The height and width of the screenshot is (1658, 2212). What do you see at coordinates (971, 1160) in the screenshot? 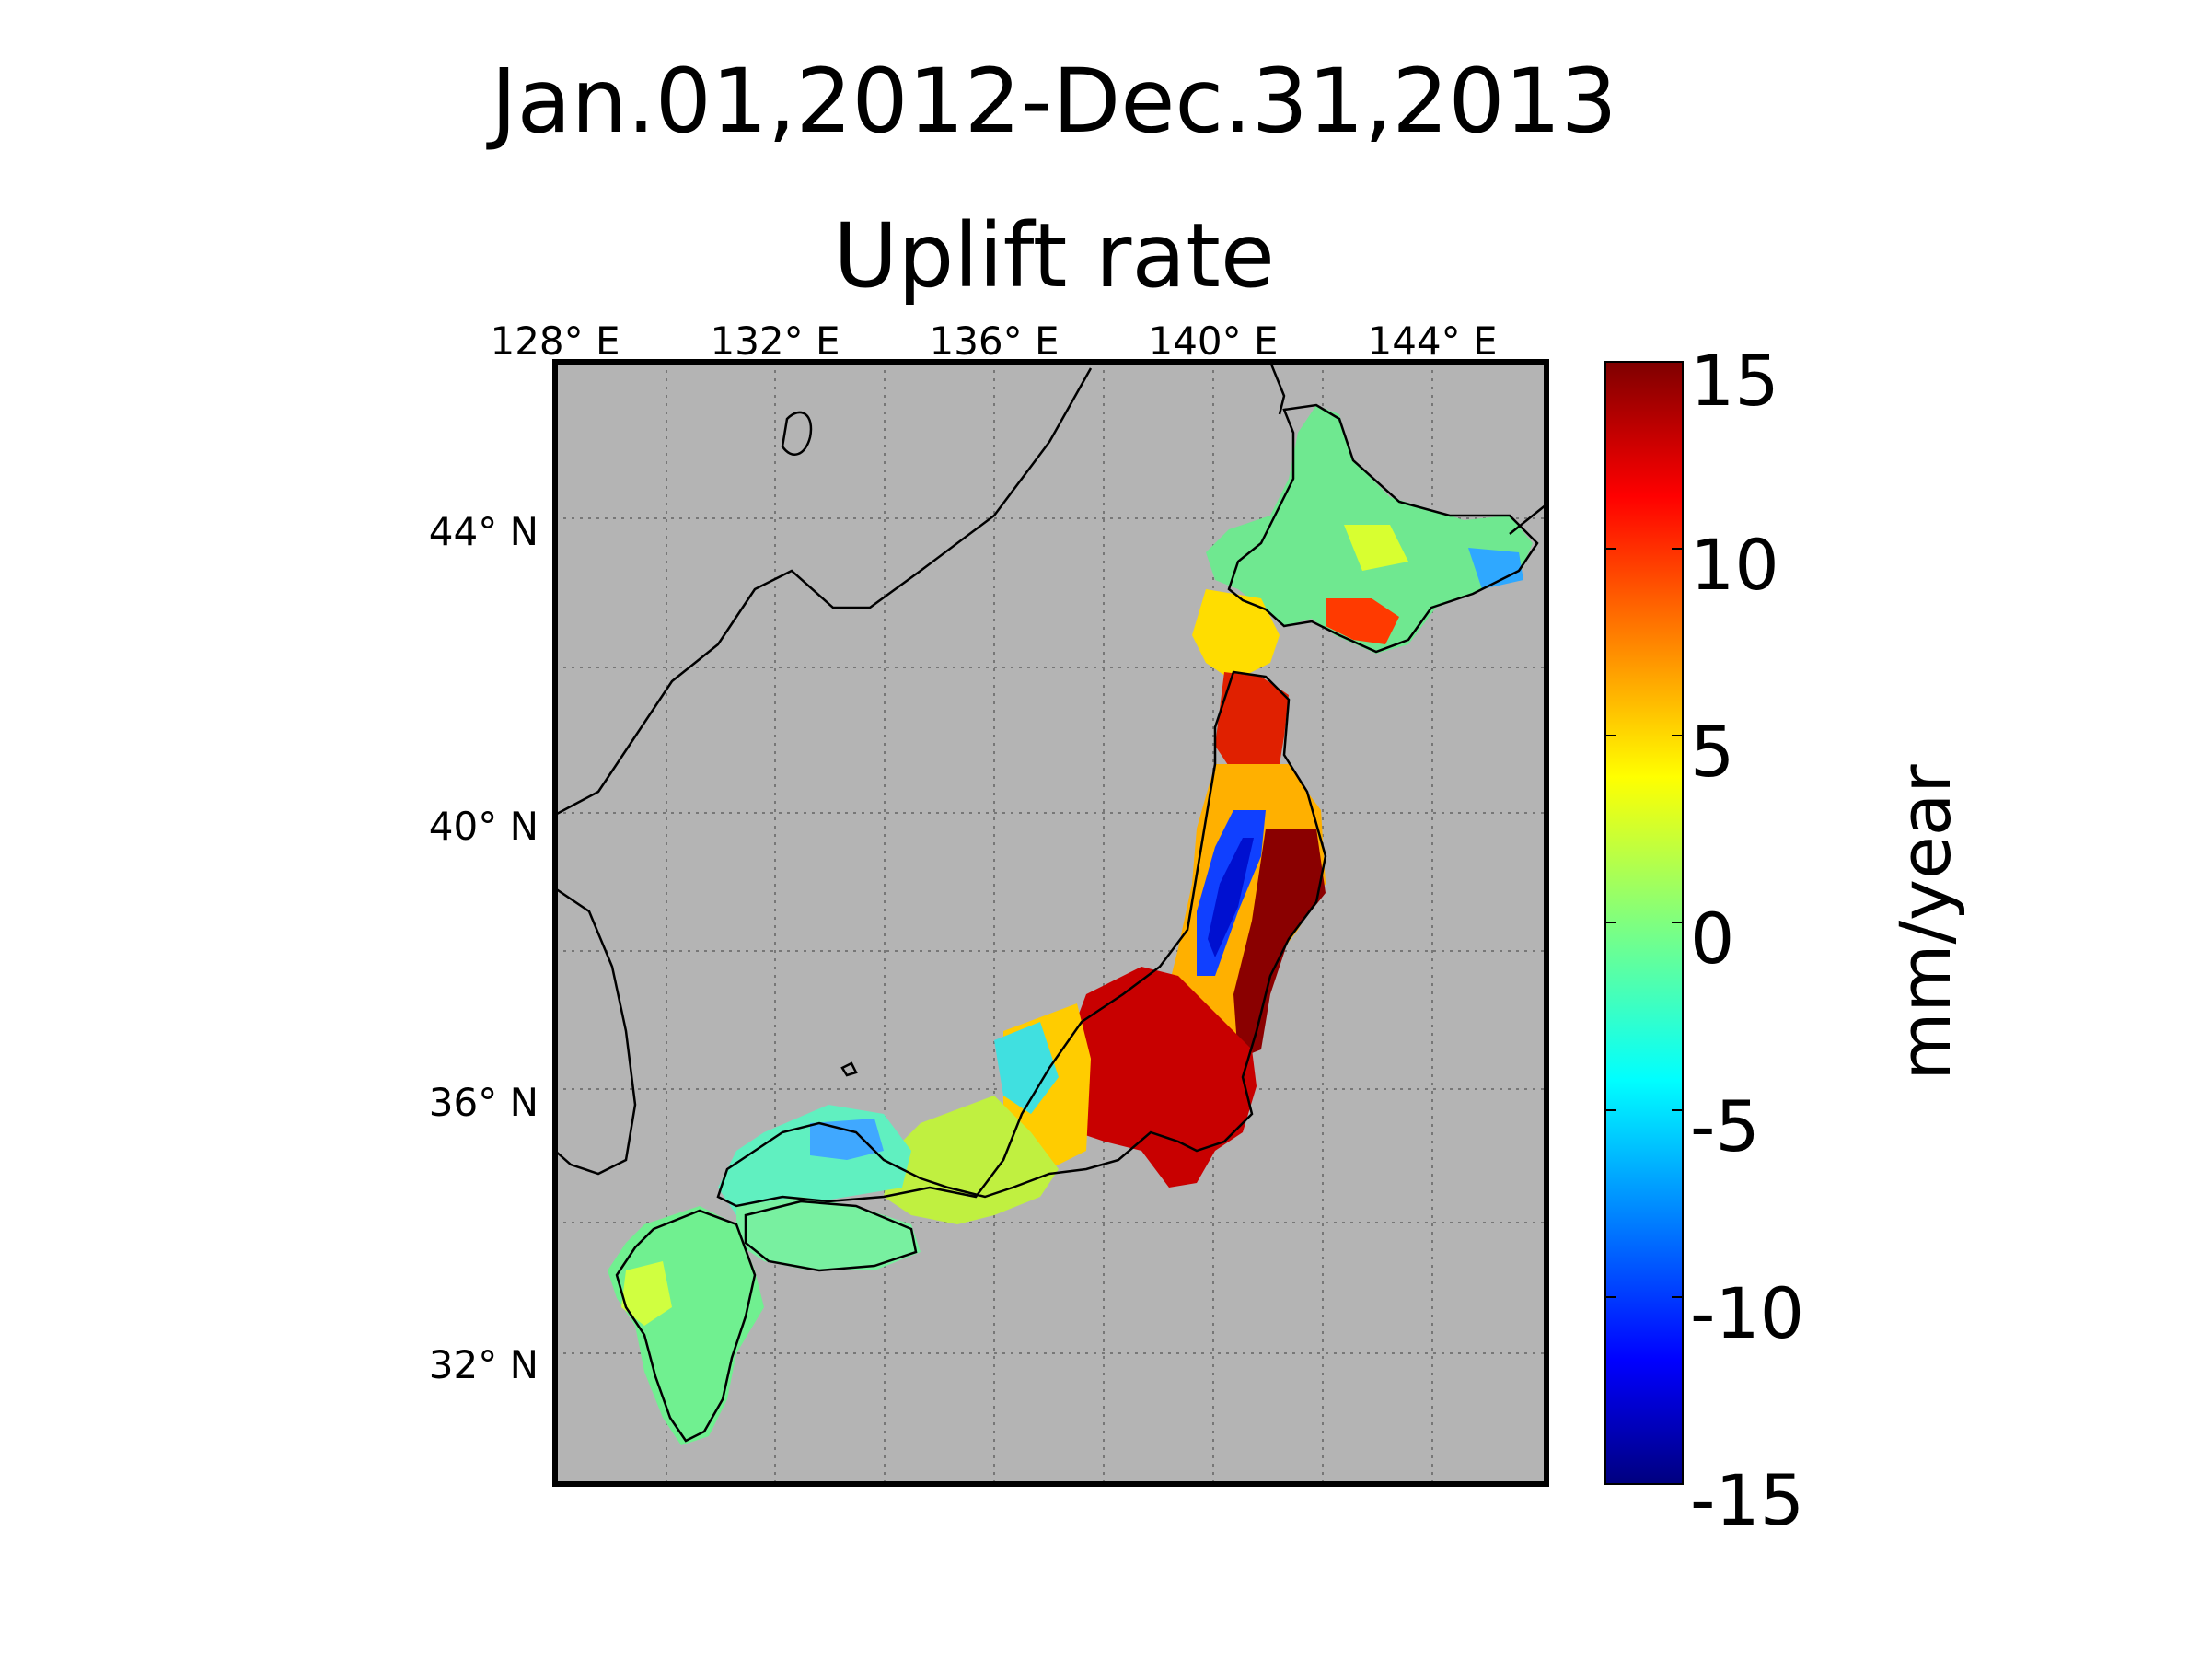
I see `kansai-field` at bounding box center [971, 1160].